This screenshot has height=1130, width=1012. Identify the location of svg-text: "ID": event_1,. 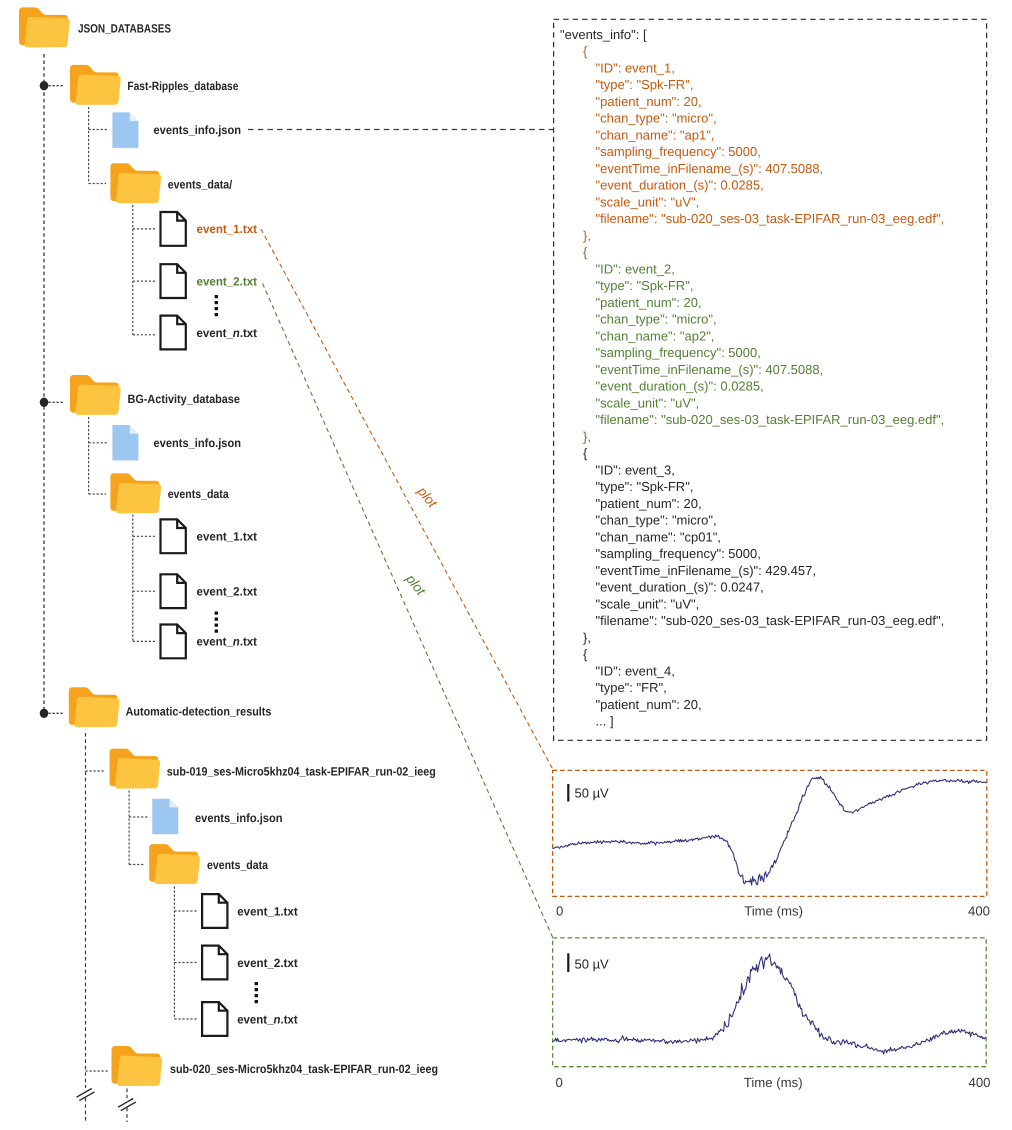
(635, 67).